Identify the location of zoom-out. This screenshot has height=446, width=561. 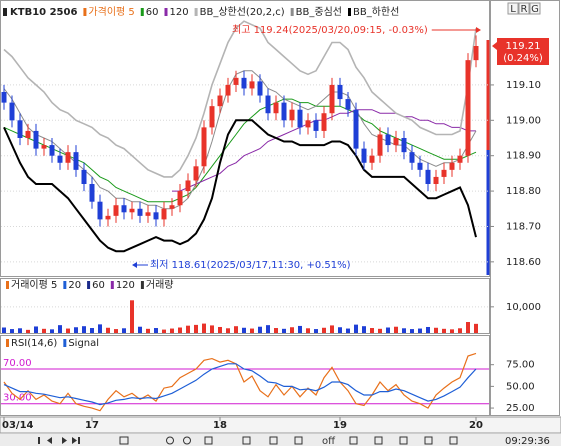
(170, 440).